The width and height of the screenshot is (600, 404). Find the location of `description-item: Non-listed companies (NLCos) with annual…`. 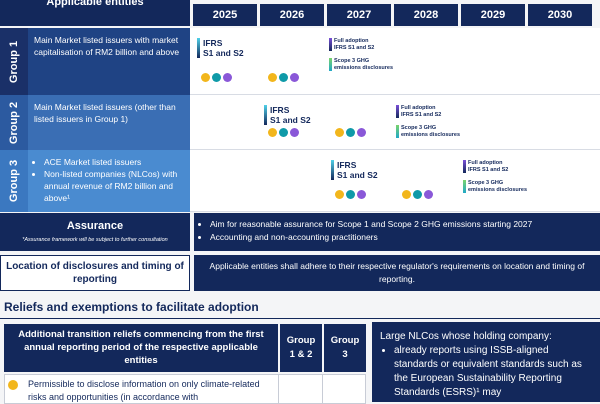

description-item: Non-listed companies (NLCos) with annual… is located at coordinates (114, 186).